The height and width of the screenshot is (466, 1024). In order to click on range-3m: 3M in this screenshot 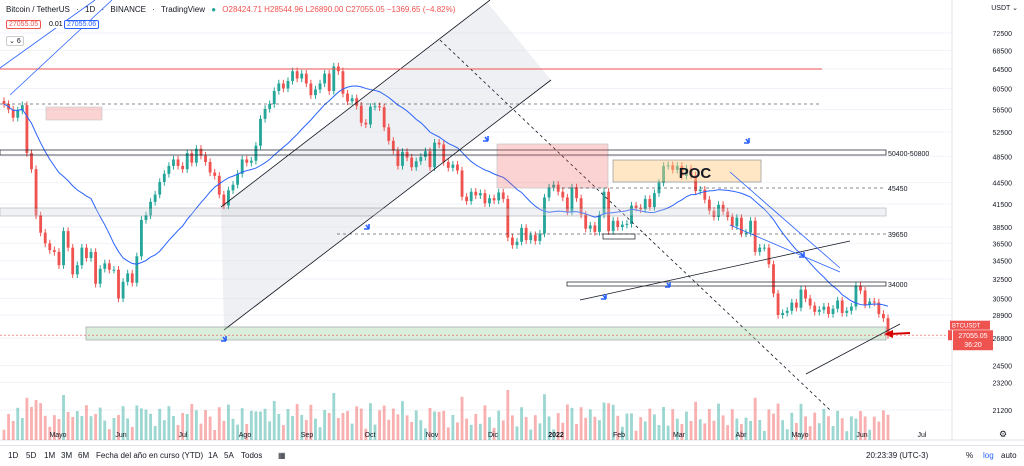, I will do `click(67, 455)`.